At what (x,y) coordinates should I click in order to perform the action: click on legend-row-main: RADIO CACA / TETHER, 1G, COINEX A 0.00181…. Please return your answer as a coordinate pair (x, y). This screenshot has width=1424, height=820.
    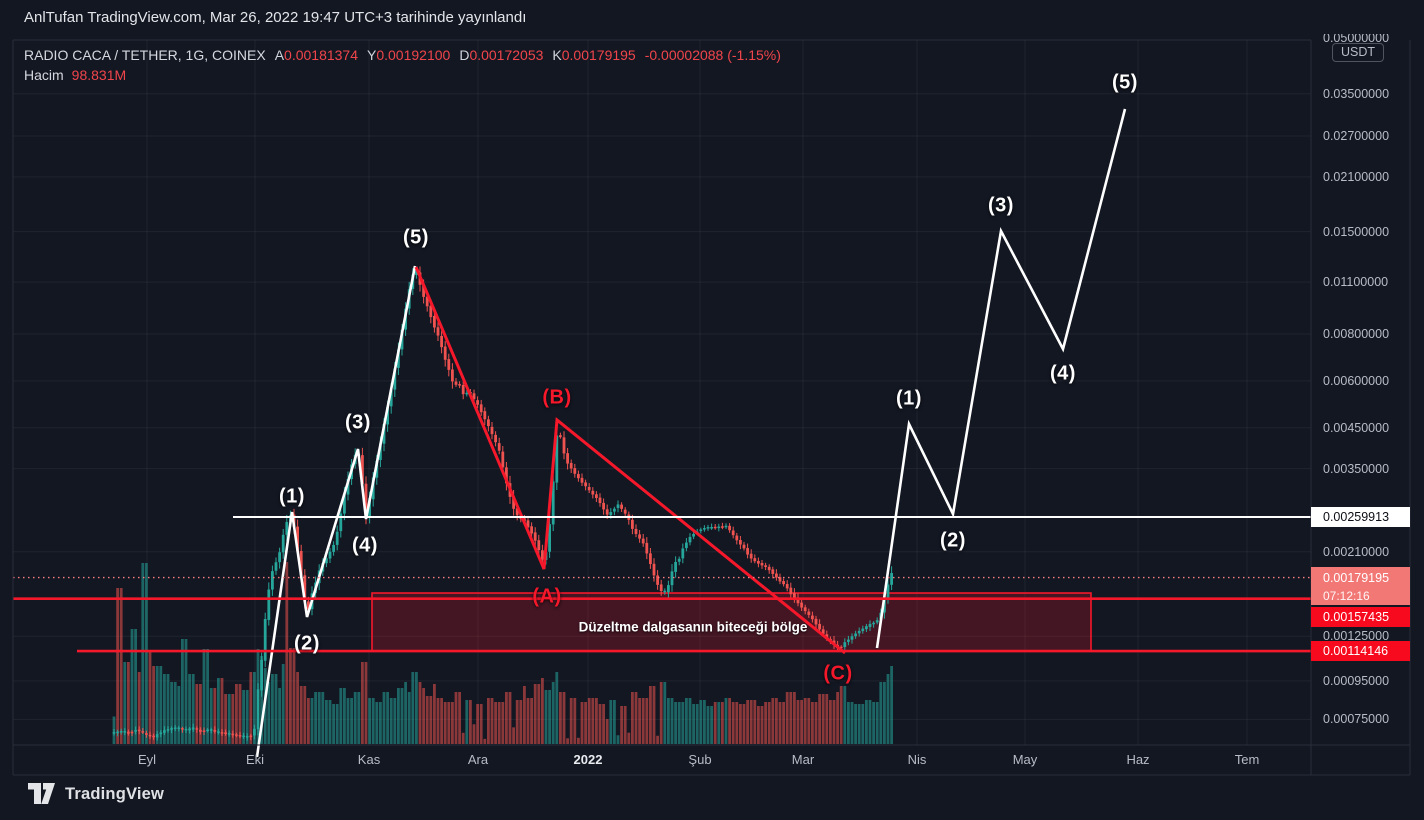
    Looking at the image, I should click on (402, 55).